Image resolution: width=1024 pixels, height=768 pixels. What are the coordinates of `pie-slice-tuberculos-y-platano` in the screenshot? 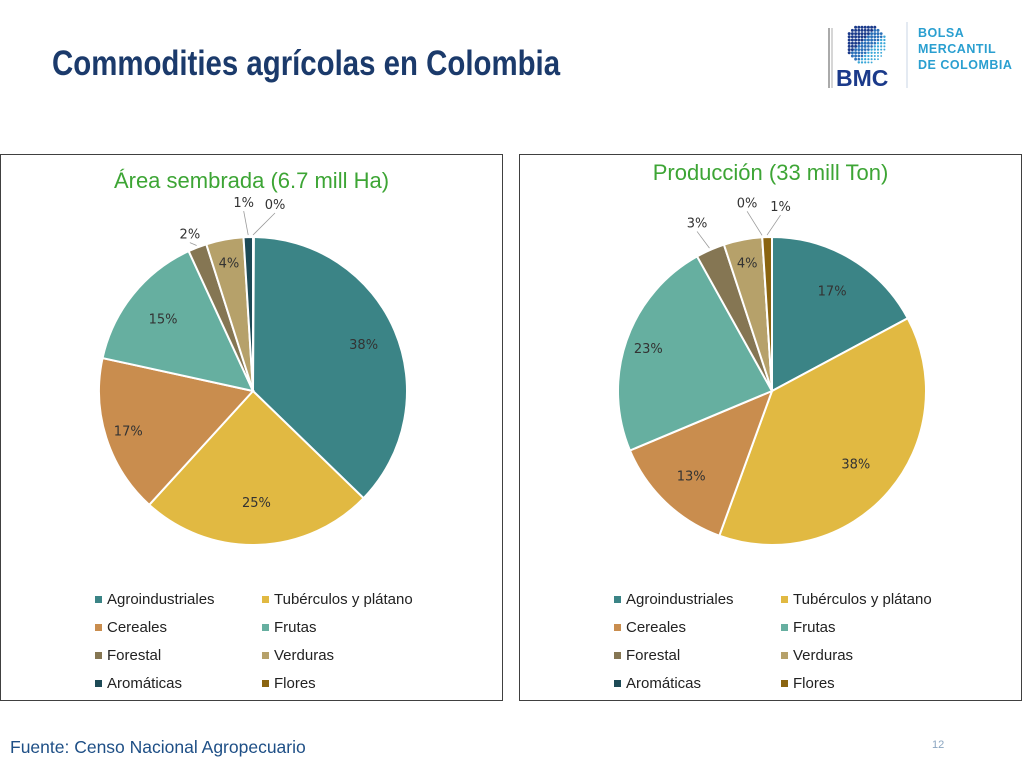 It's located at (822, 431).